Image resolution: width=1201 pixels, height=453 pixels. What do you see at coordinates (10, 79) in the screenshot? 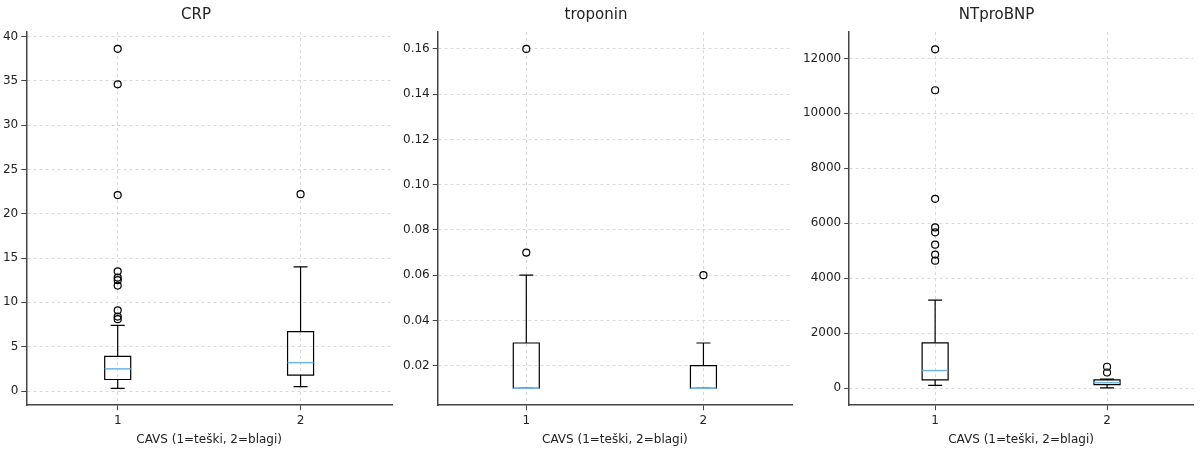
I see `y-tick-label: 35` at bounding box center [10, 79].